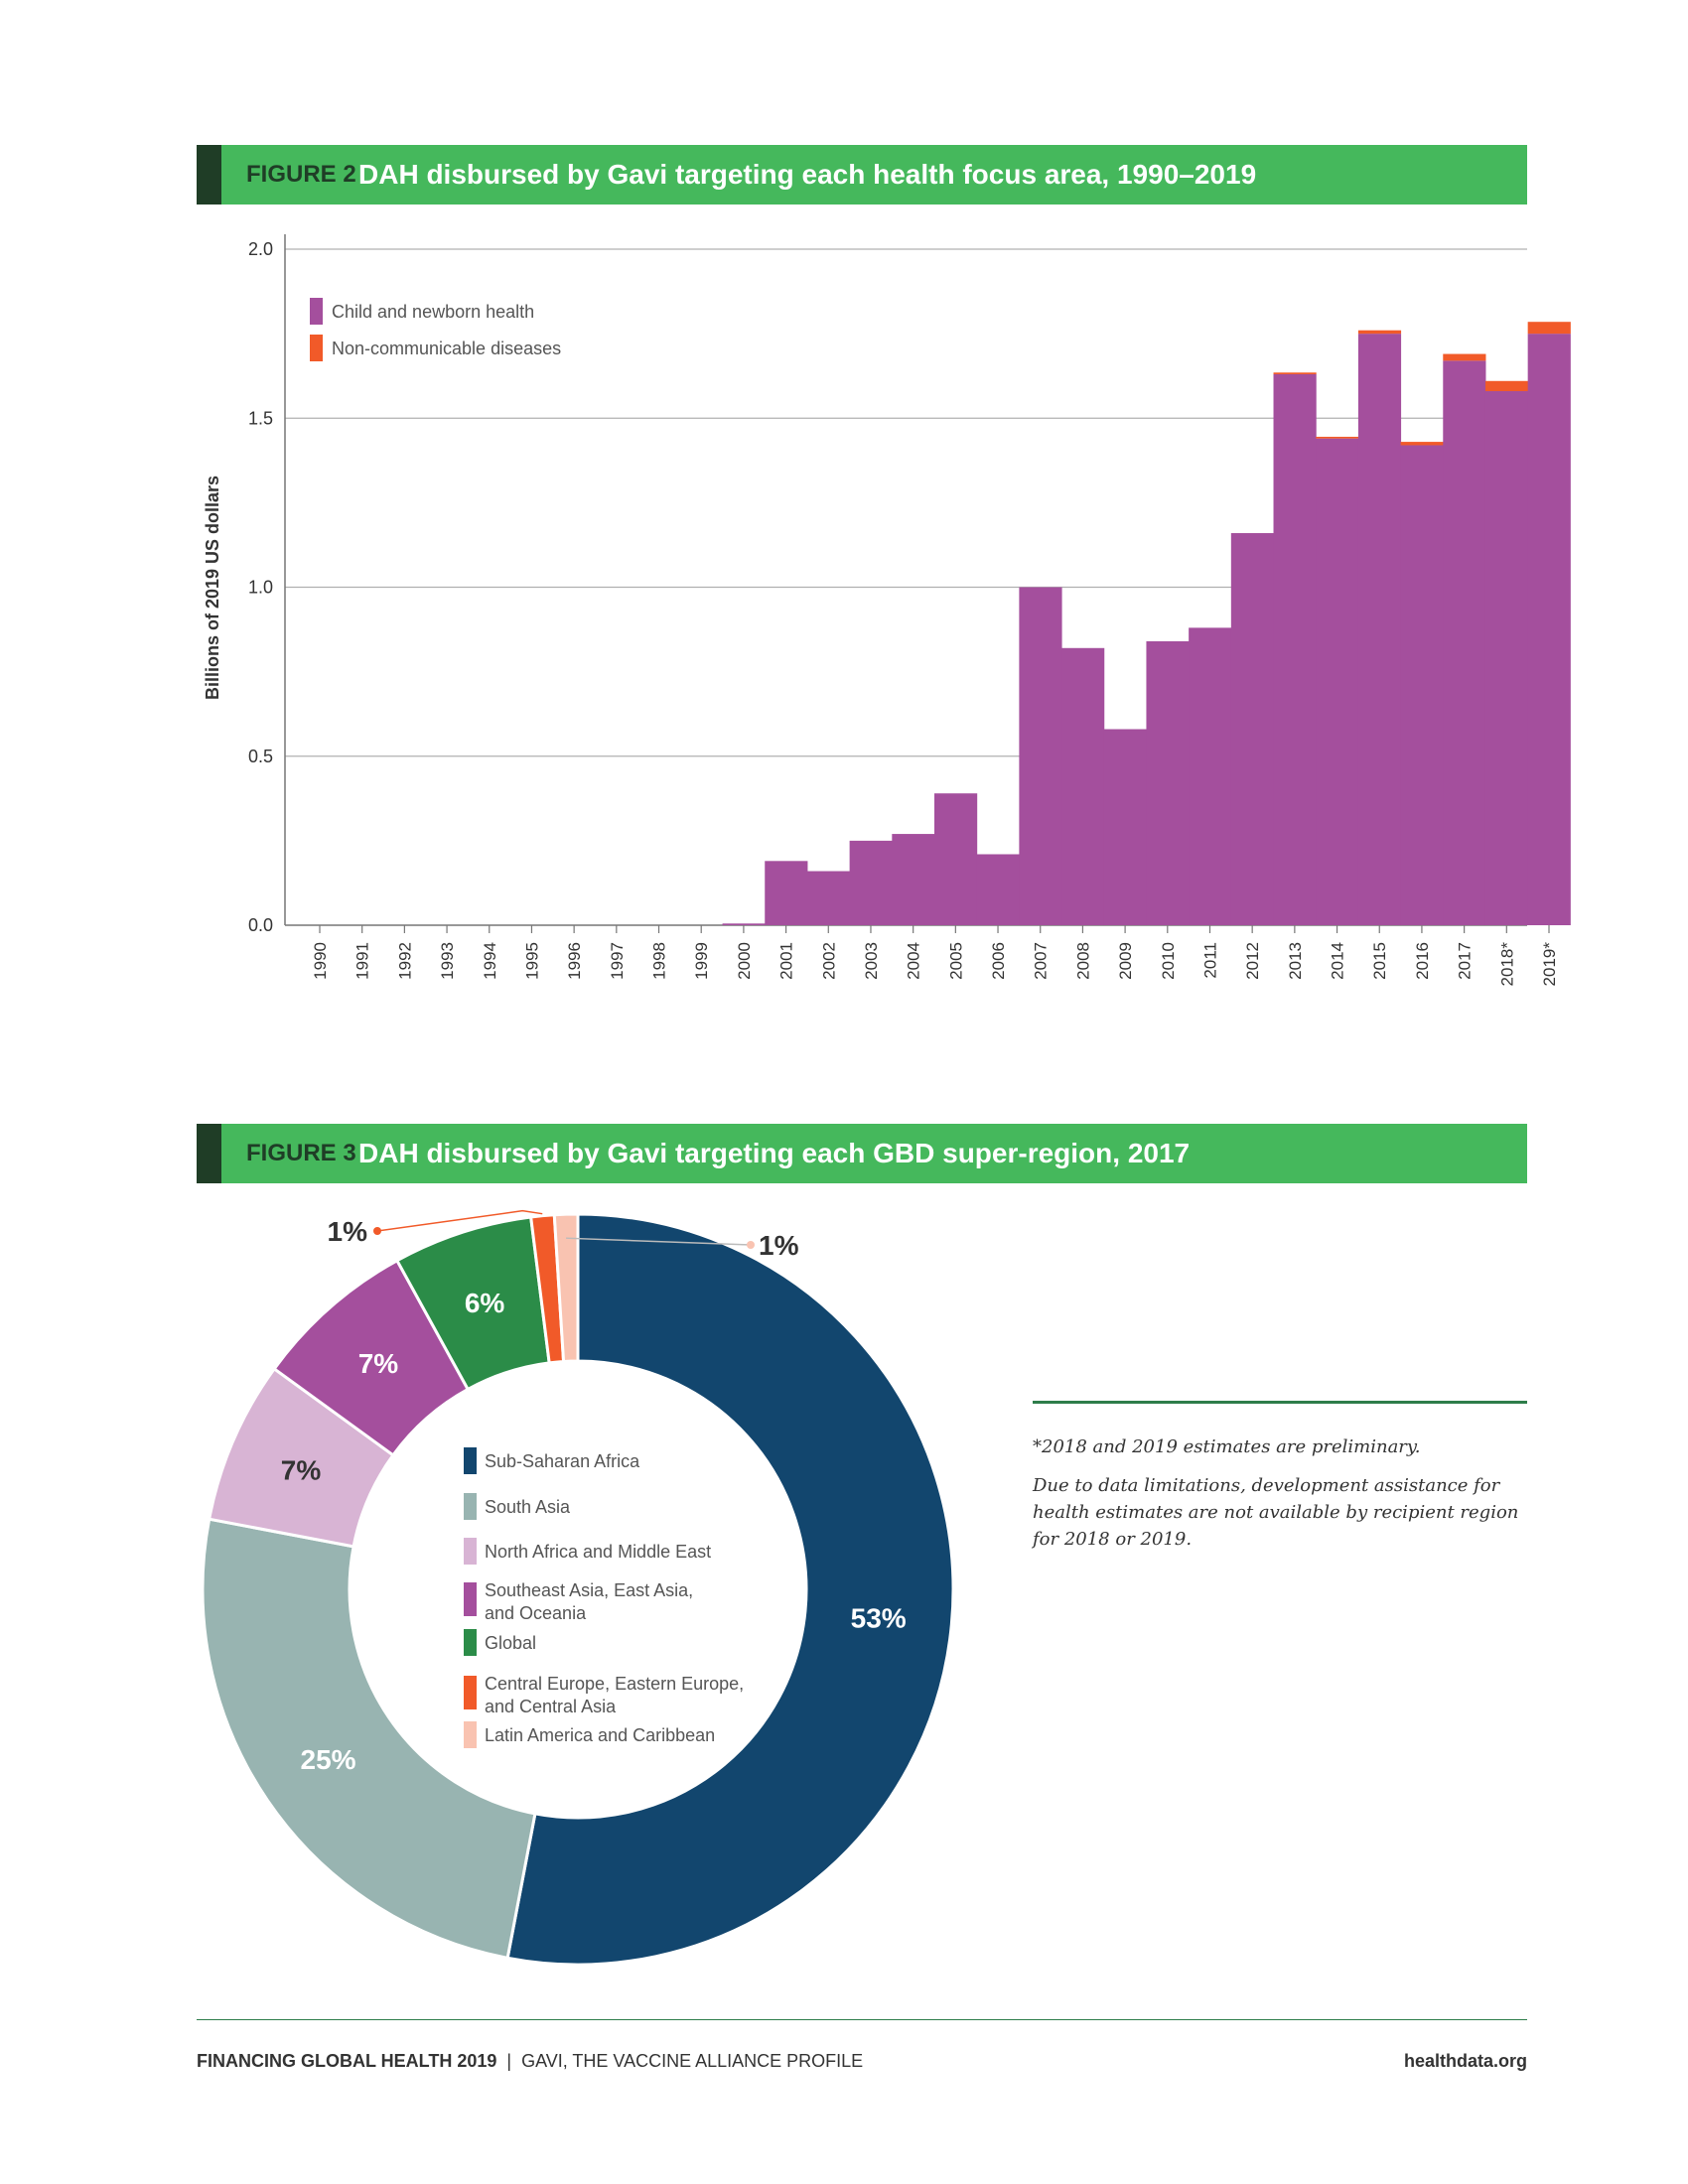 This screenshot has width=1688, height=2184. I want to click on x-tick-label: 2003, so click(871, 961).